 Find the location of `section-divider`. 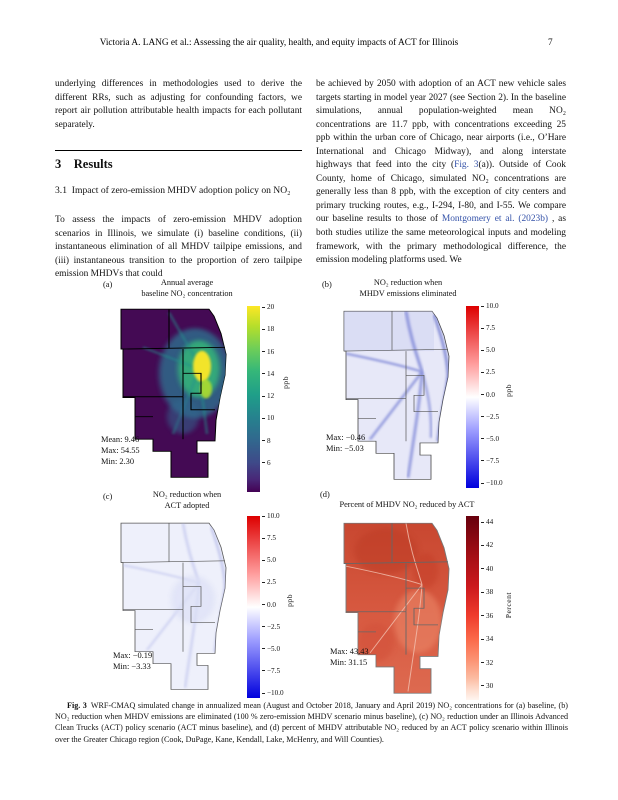

section-divider is located at coordinates (178, 150).